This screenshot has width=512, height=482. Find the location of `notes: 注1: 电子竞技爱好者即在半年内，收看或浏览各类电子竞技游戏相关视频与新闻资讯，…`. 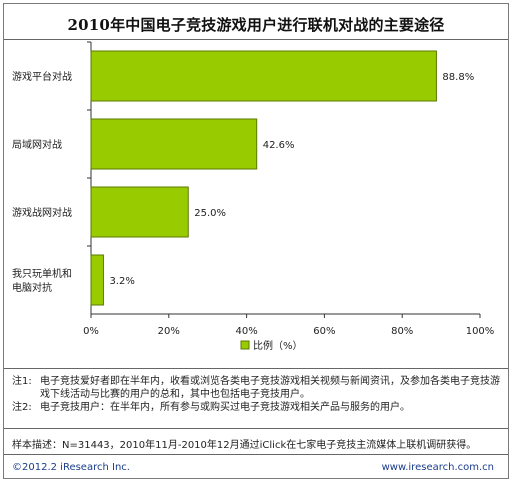

notes: 注1: 电子竞技爱好者即在半年内，收看或浏览各类电子竞技游戏相关视频与新闻资讯，… is located at coordinates (257, 394).